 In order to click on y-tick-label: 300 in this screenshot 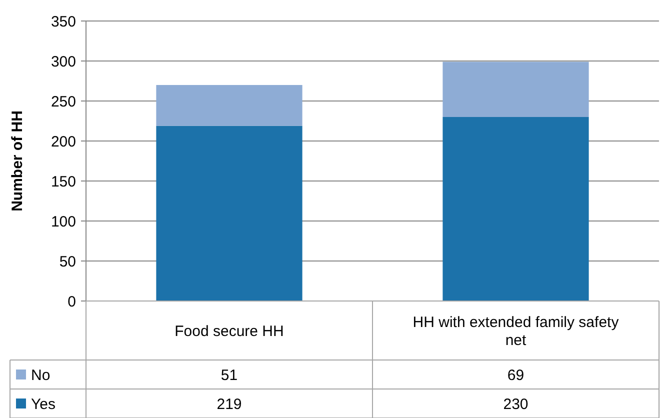, I will do `click(63, 61)`.